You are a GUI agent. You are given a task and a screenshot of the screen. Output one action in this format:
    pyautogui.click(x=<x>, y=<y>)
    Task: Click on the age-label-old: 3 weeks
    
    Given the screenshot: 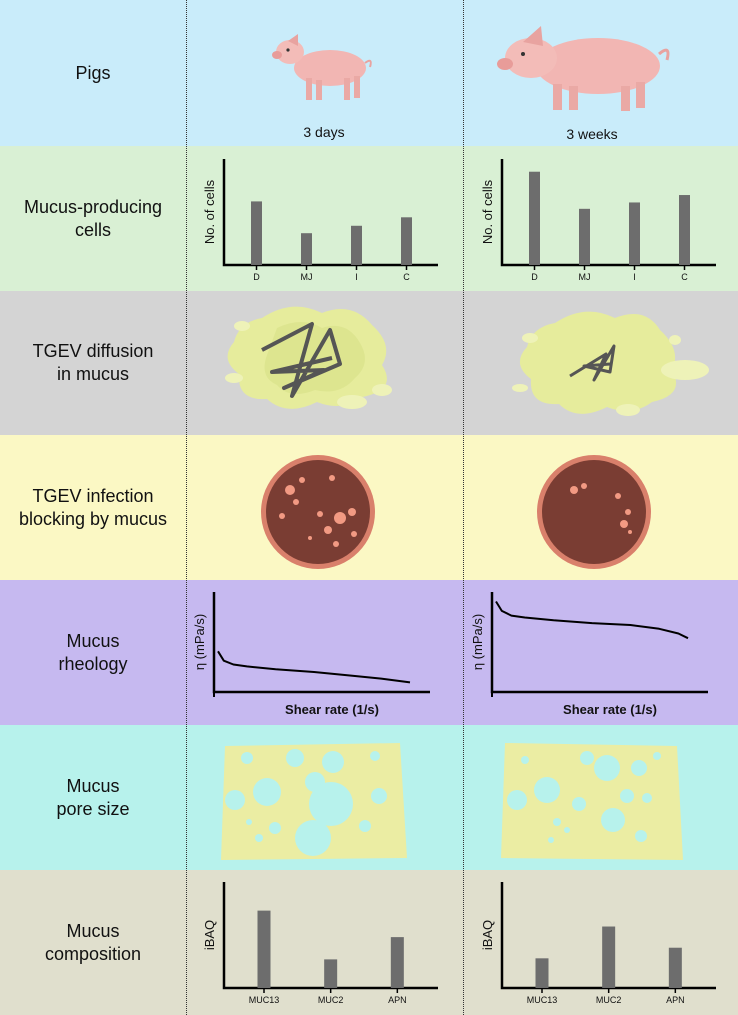 What is the action you would take?
    pyautogui.click(x=592, y=134)
    